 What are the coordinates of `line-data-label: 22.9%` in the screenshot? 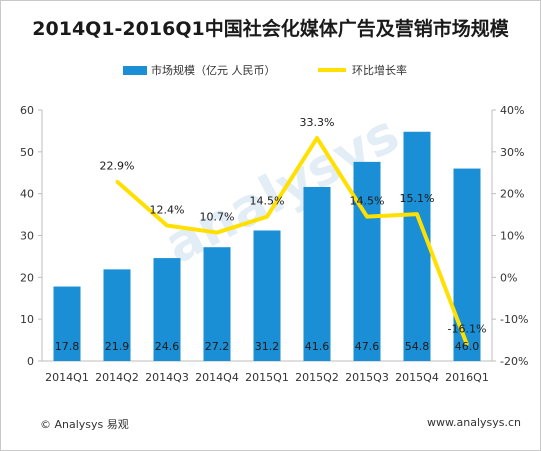 It's located at (117, 166).